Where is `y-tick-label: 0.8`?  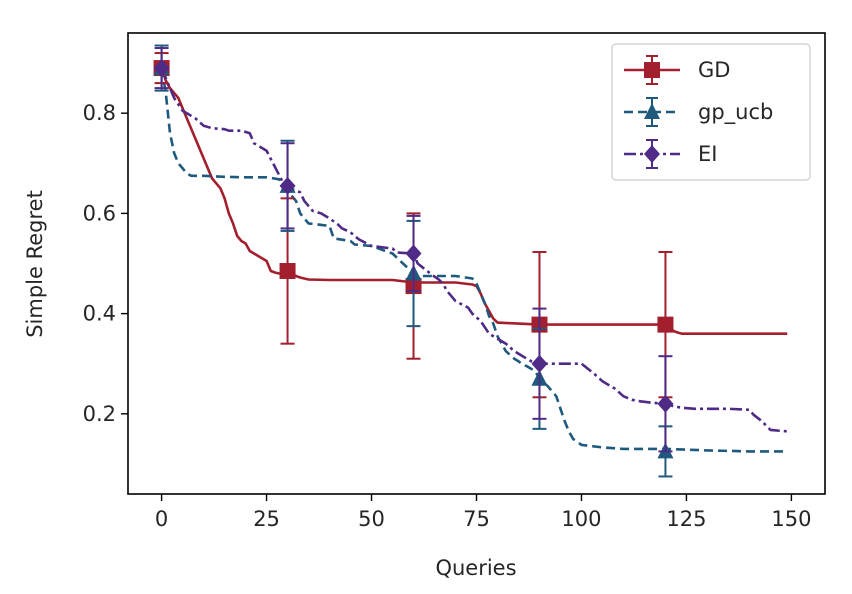 y-tick-label: 0.8 is located at coordinates (99, 113).